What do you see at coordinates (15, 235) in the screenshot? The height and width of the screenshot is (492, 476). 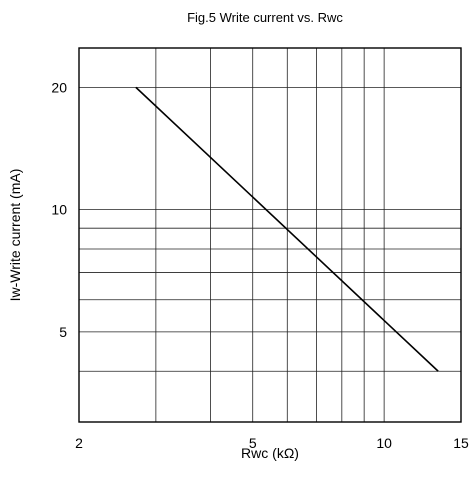 I see `y-axis-label: Iw-Write current (mA)` at bounding box center [15, 235].